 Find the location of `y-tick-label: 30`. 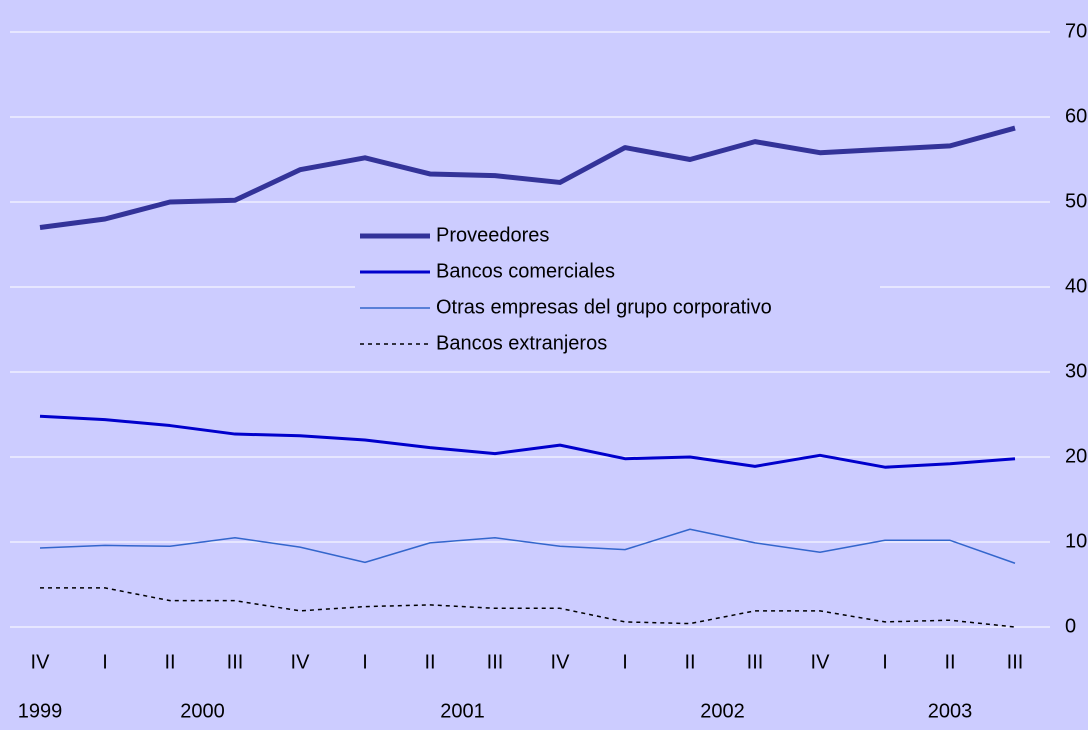

y-tick-label: 30 is located at coordinates (1076, 371).